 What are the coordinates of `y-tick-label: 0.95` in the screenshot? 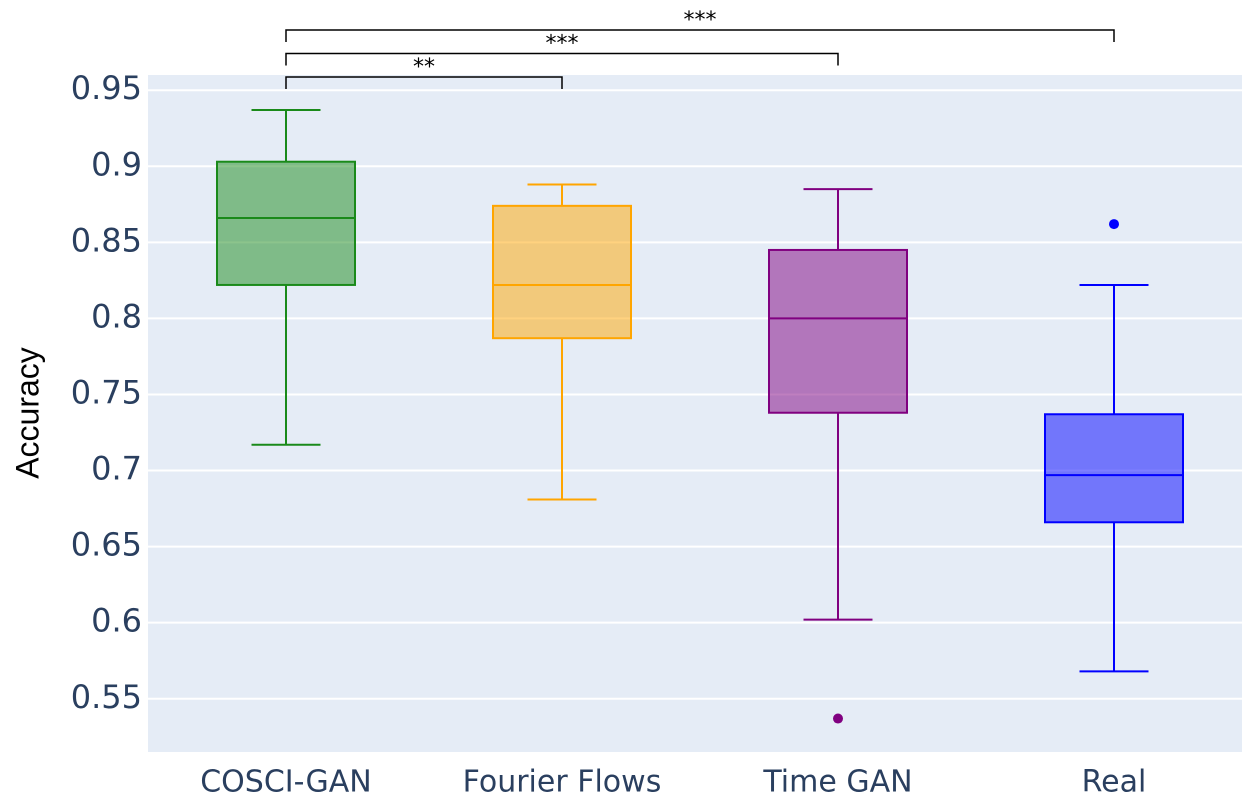 It's located at (106, 88).